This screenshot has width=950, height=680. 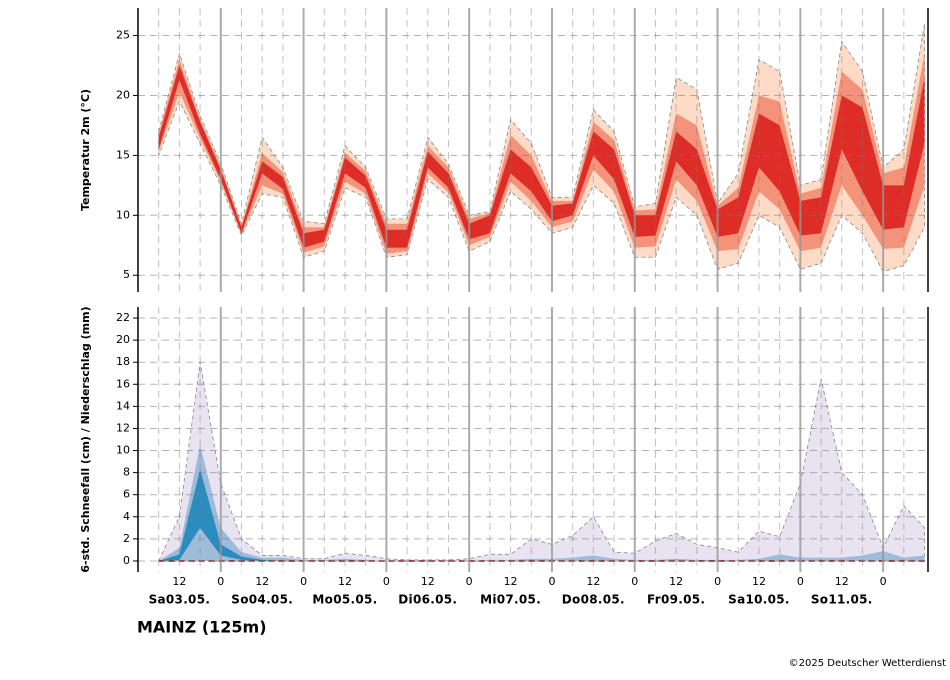 What do you see at coordinates (123, 154) in the screenshot?
I see `y-tick-label: 15` at bounding box center [123, 154].